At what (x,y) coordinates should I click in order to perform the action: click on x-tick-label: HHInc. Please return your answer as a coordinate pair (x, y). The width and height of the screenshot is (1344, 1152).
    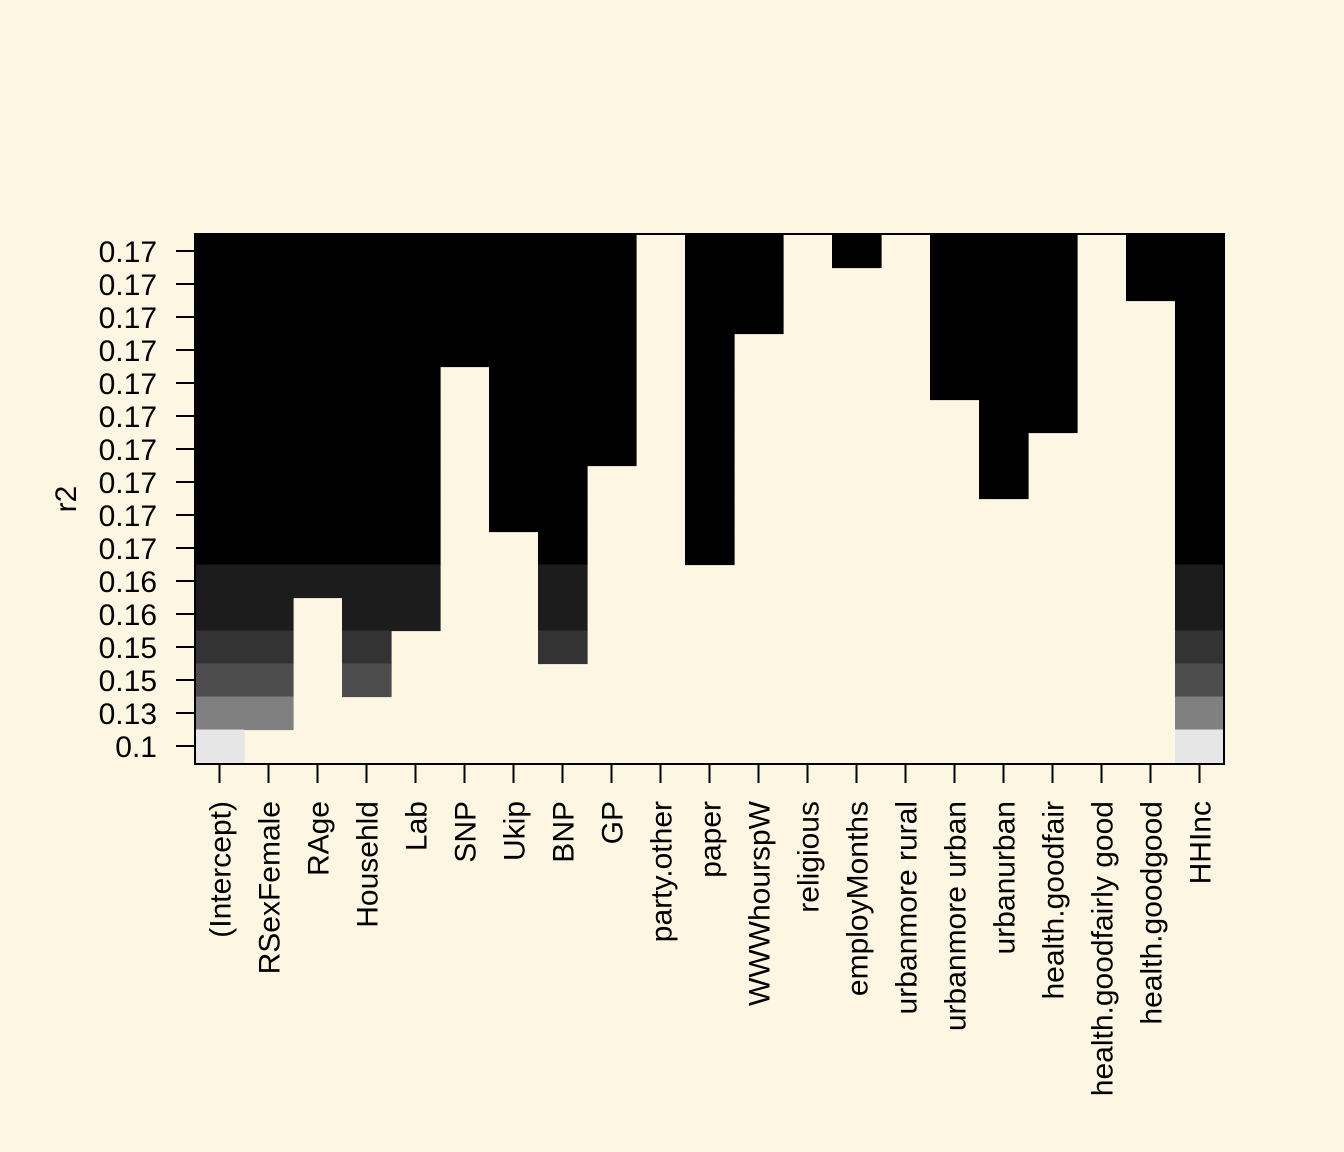
    Looking at the image, I should click on (1201, 842).